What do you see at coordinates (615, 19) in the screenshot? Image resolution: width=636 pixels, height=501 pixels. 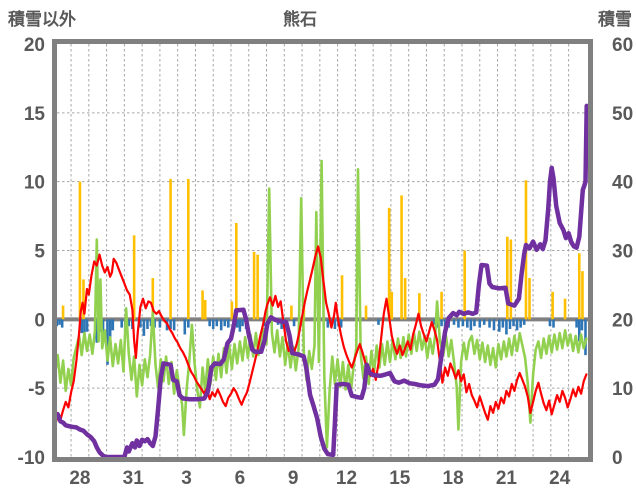 I see `right-axis-title: 積雪` at bounding box center [615, 19].